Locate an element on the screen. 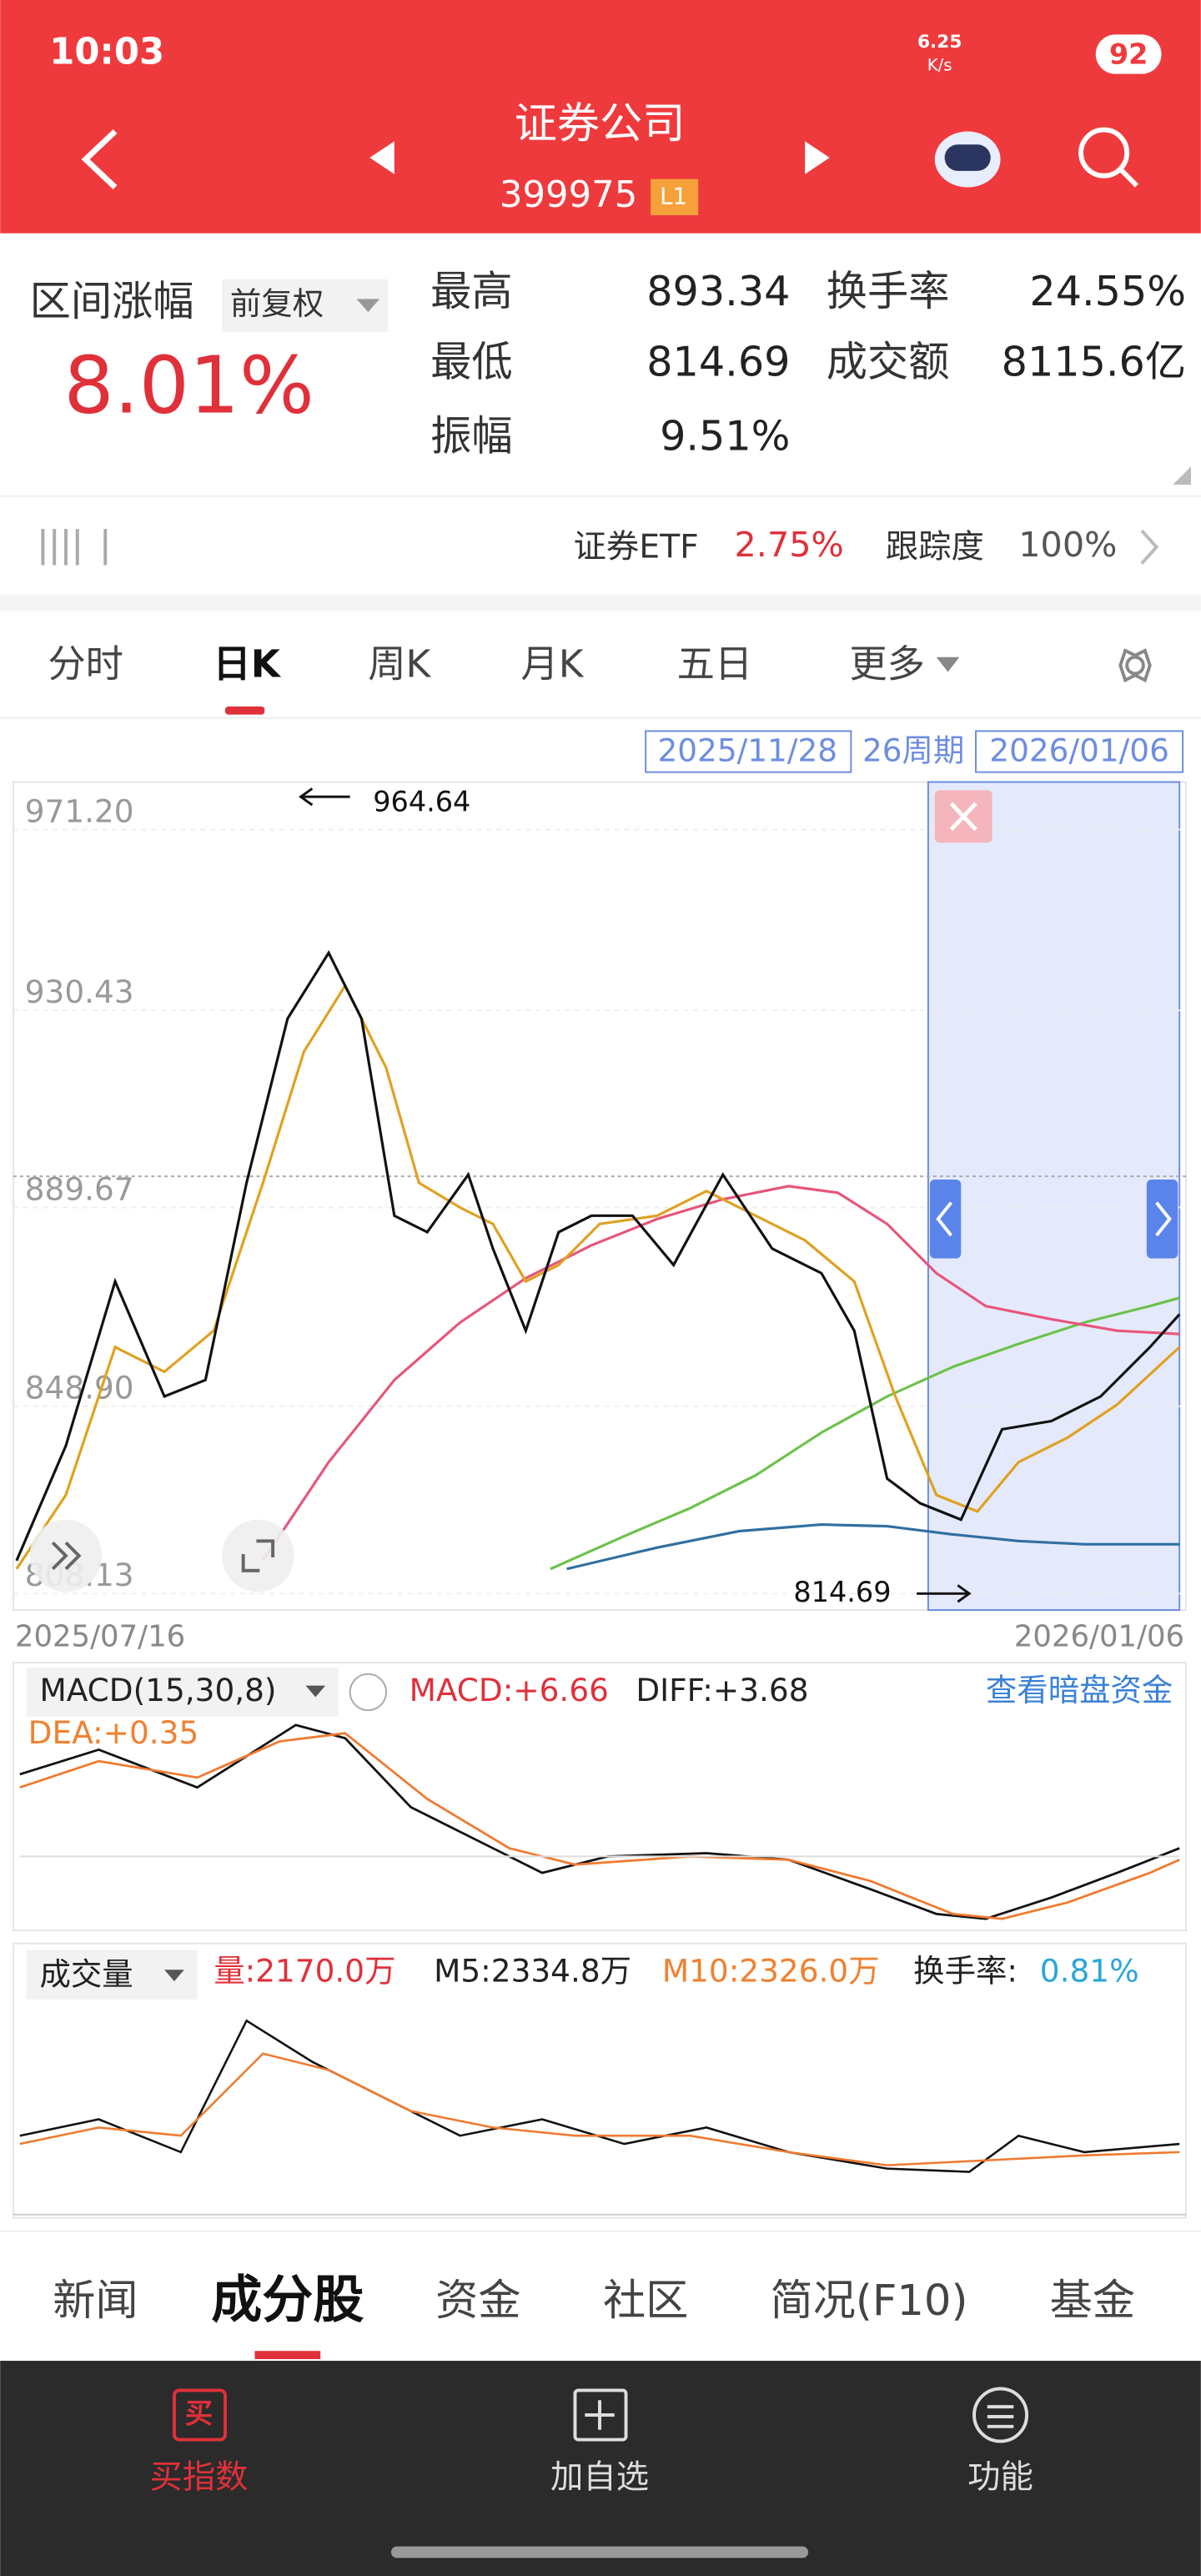 The width and height of the screenshot is (1201, 2576). nav-item: 加自选 is located at coordinates (600, 2477).